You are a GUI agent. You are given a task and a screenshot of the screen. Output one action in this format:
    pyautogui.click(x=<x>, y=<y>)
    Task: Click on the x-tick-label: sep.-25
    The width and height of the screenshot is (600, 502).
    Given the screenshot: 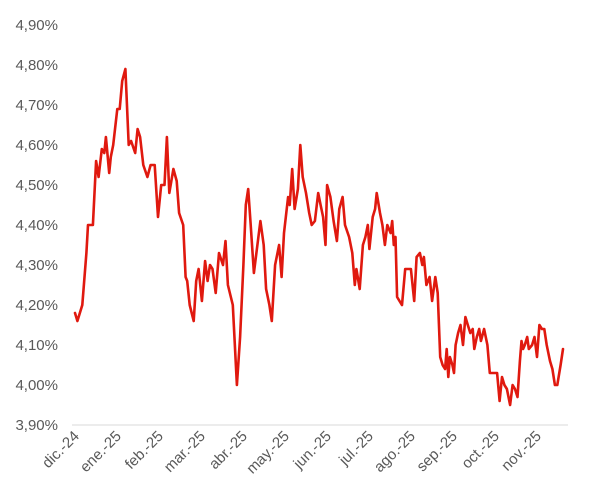 What is the action you would take?
    pyautogui.click(x=436, y=451)
    